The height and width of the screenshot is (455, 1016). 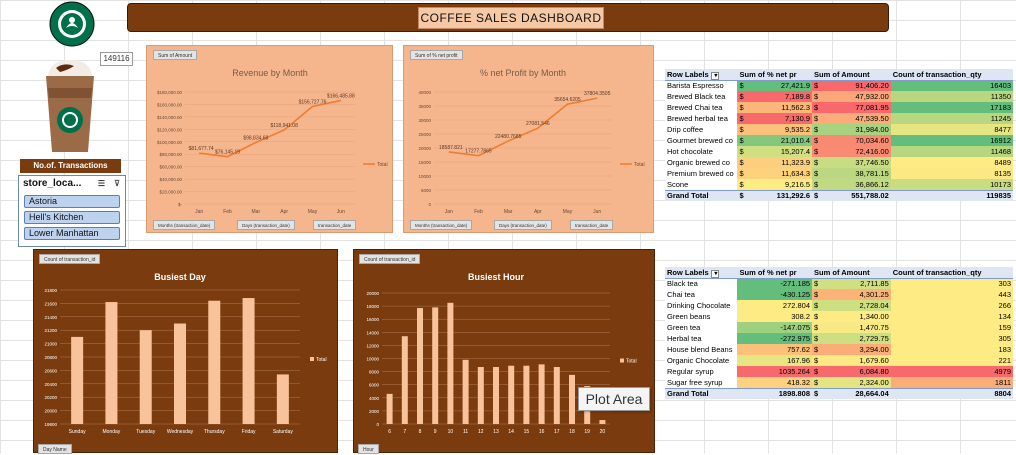 I want to click on clear-filter-icon: ⊽, so click(x=117, y=183).